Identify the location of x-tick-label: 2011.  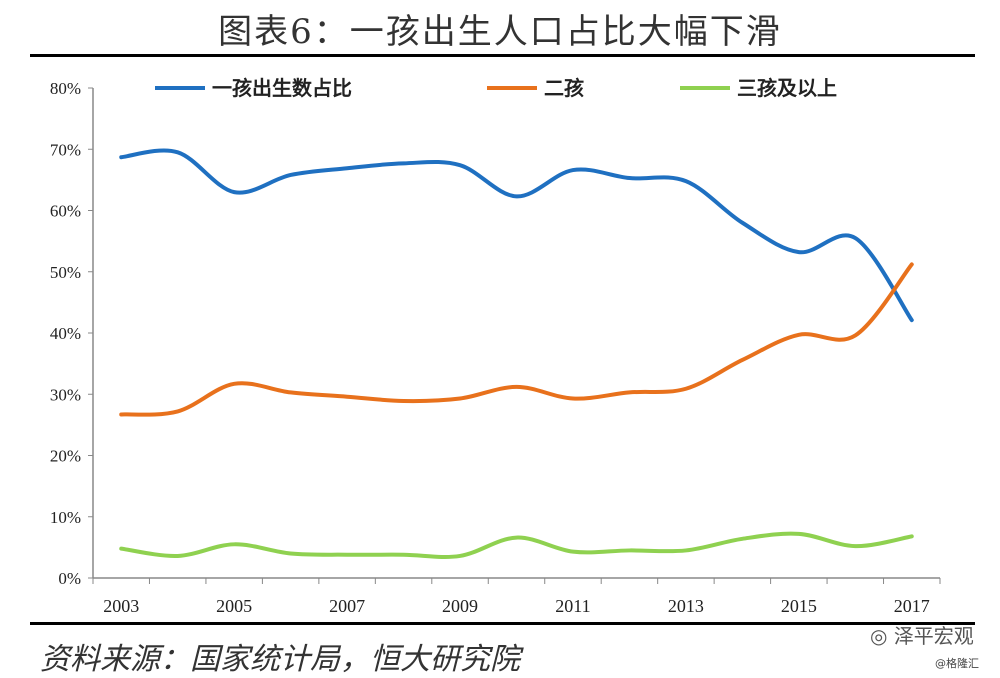
(572, 606).